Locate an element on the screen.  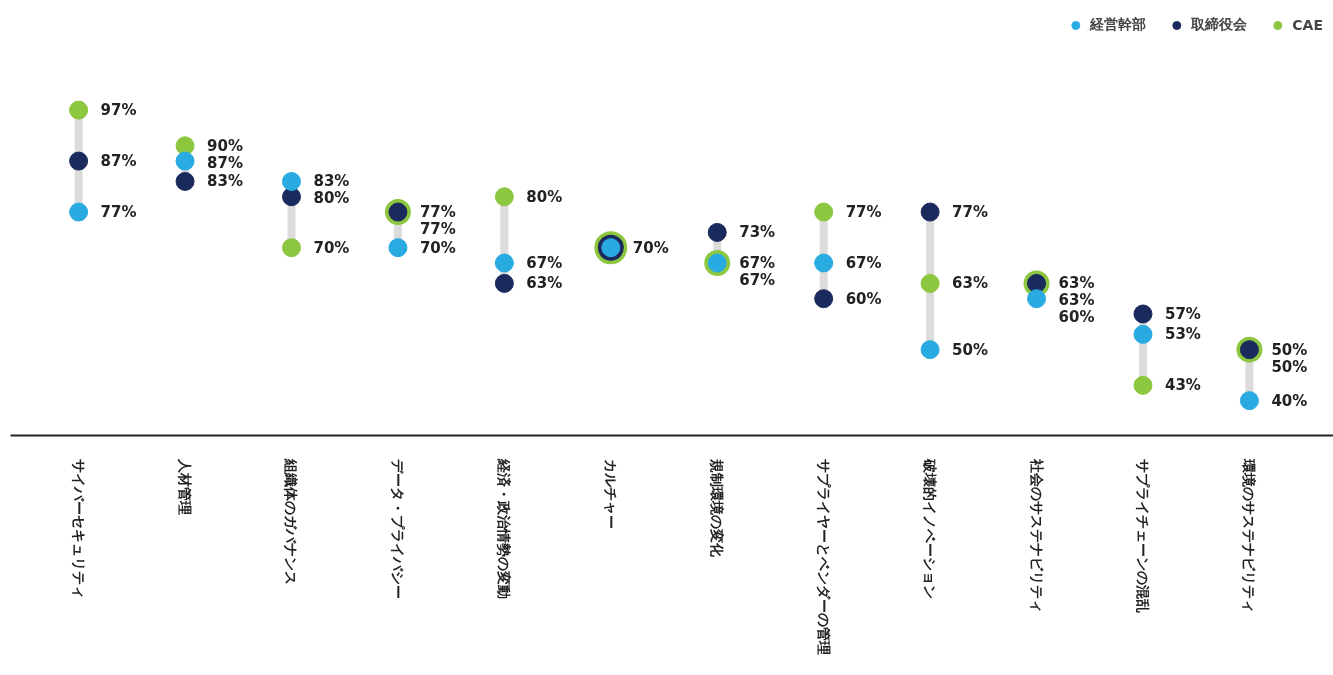
x-tick-label: 人材管理 is located at coordinates (185, 487).